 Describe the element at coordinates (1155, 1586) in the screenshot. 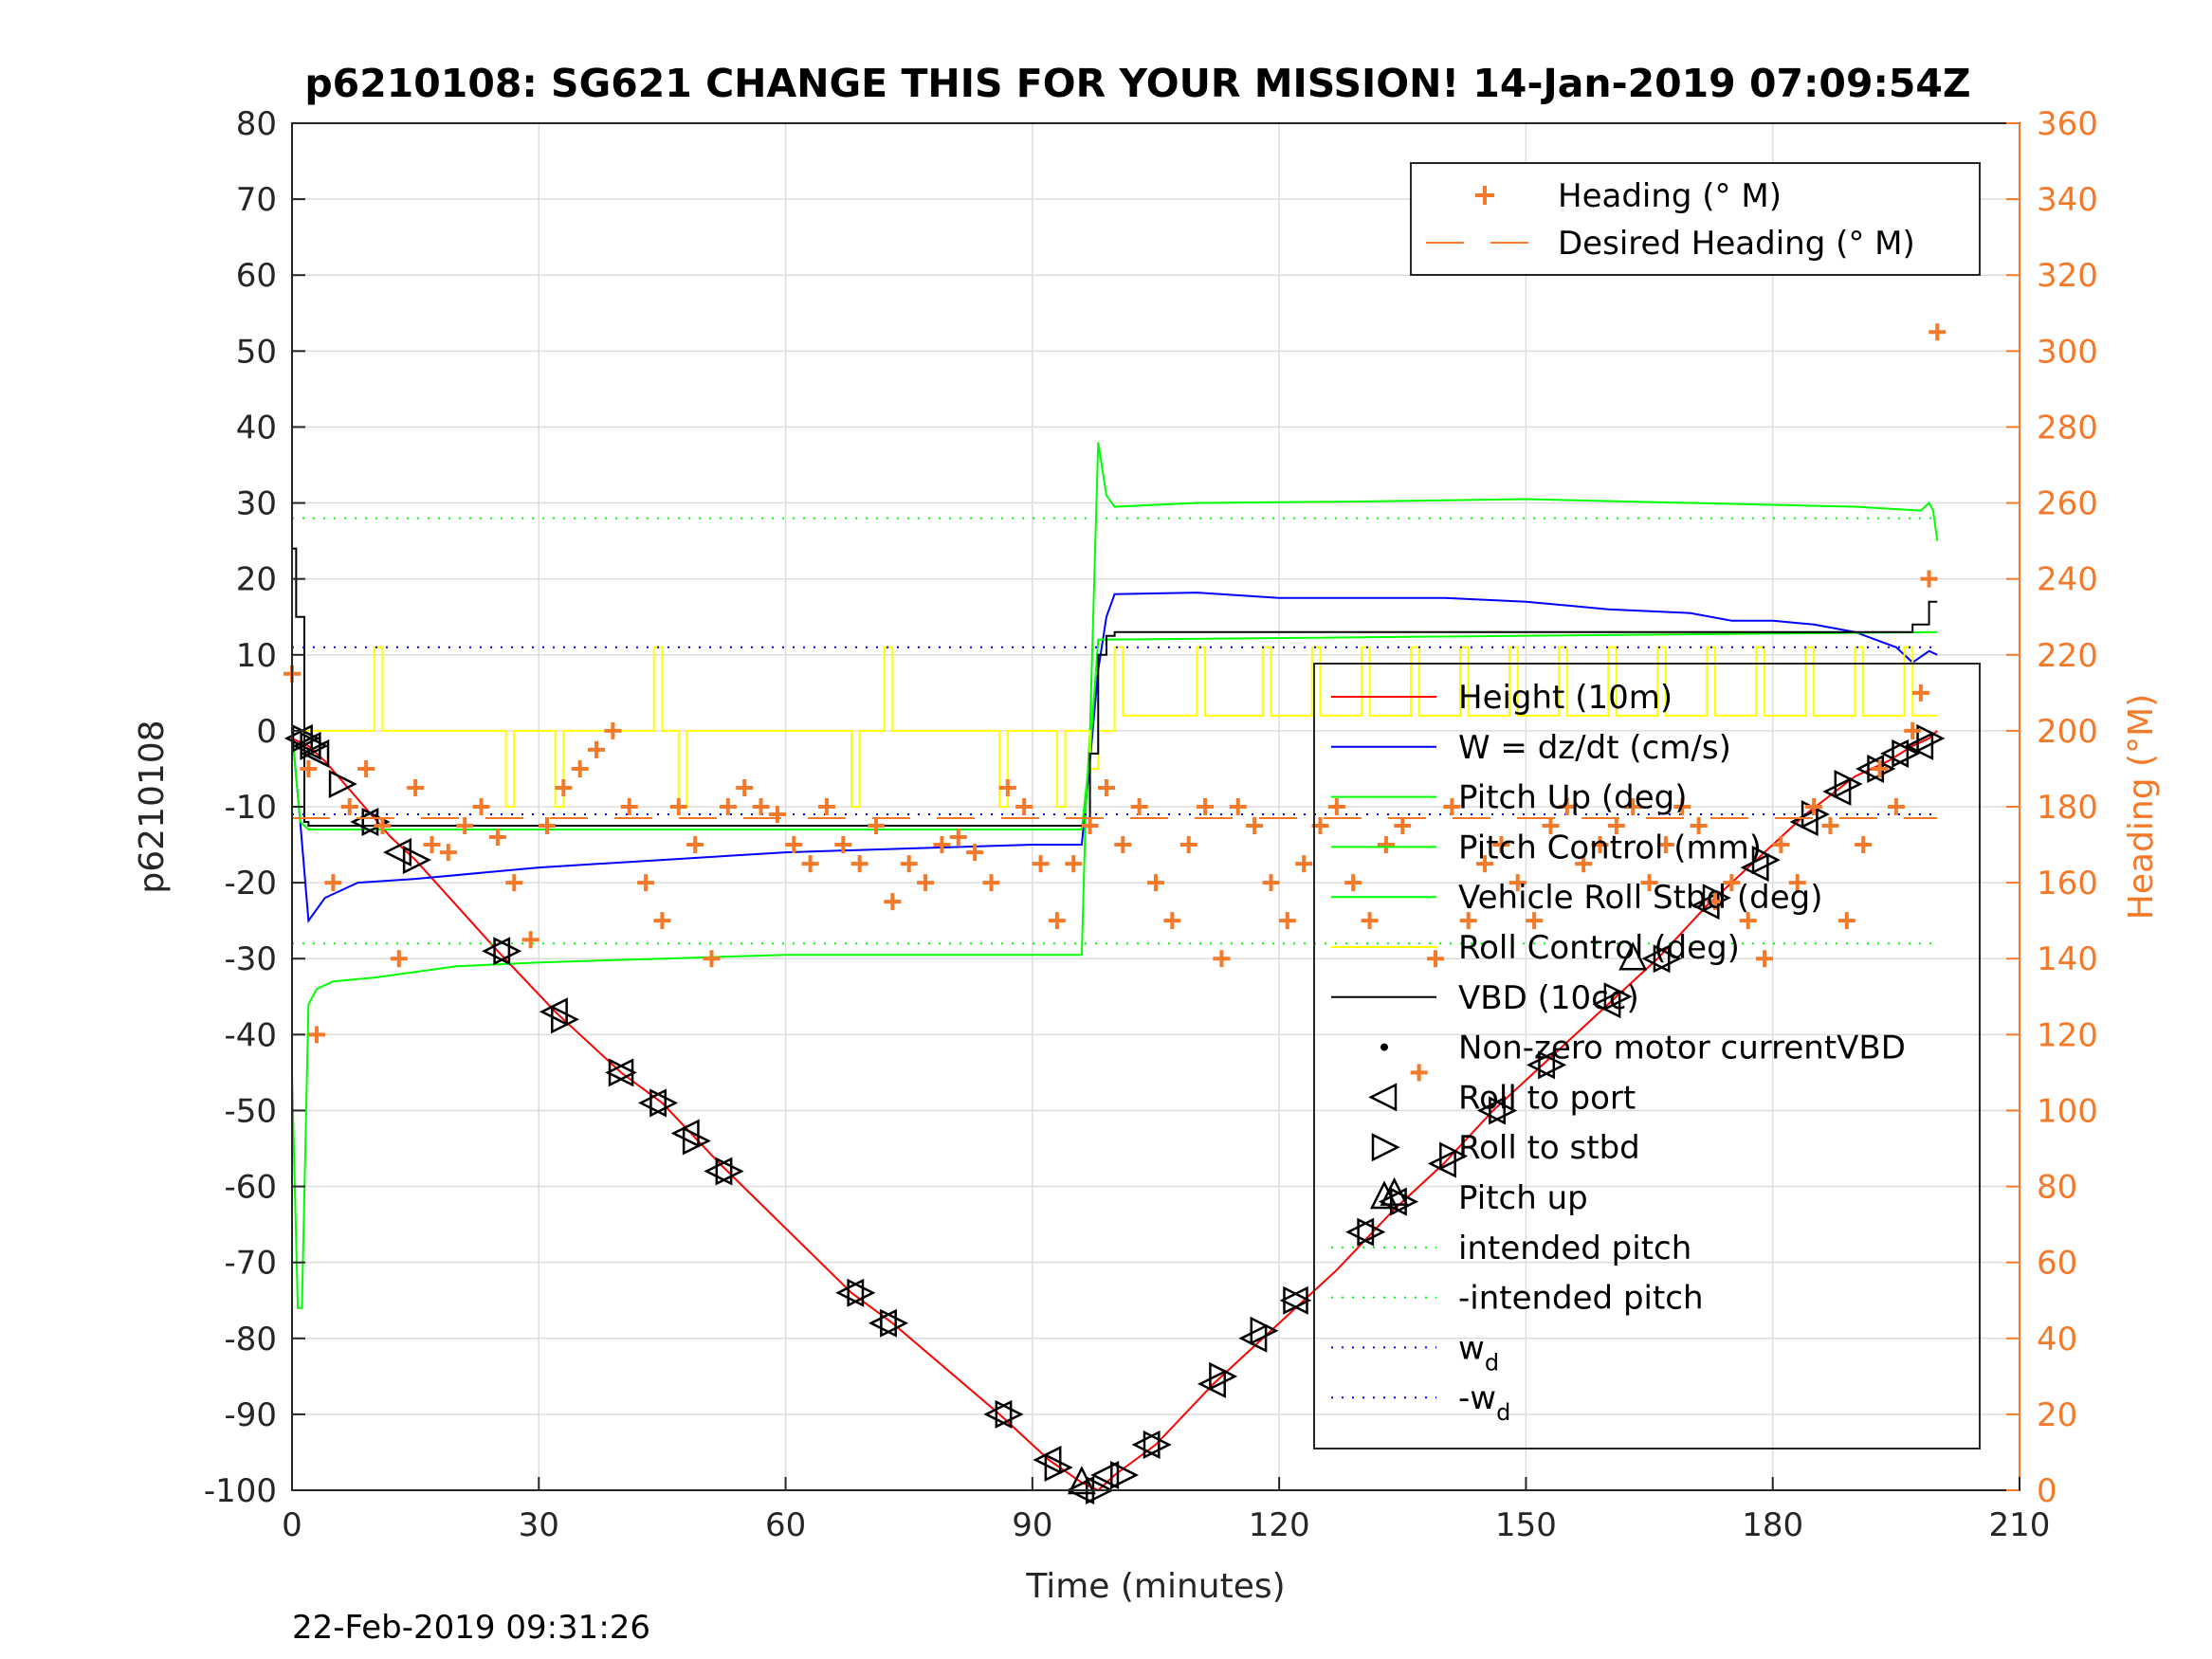

I see `x-axis-label: Time (minutes)` at that location.